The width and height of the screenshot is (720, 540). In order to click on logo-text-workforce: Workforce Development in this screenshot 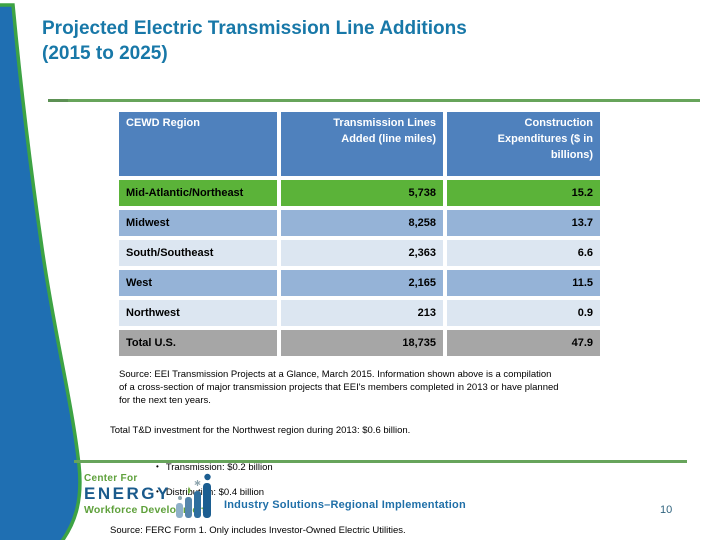, I will do `click(146, 510)`.